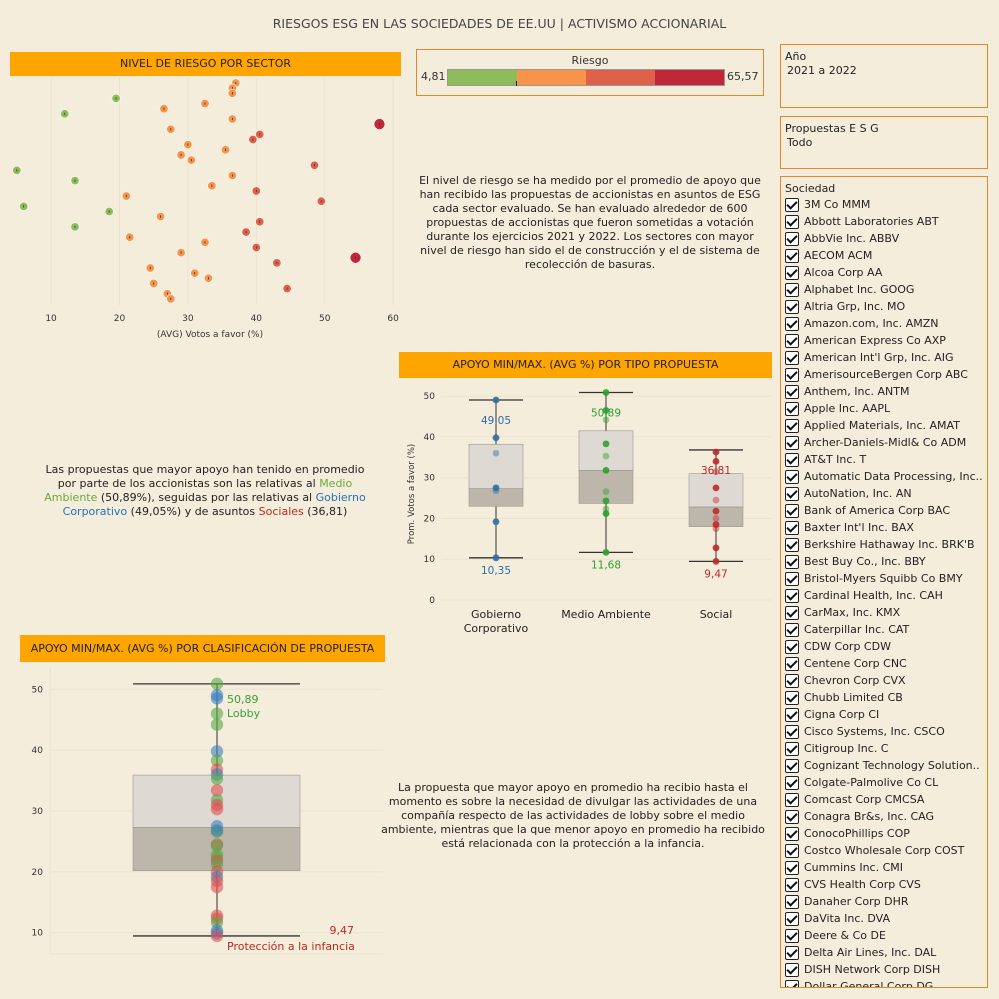  What do you see at coordinates (885, 982) in the screenshot?
I see `company-option: Dollar General Corp DG` at bounding box center [885, 982].